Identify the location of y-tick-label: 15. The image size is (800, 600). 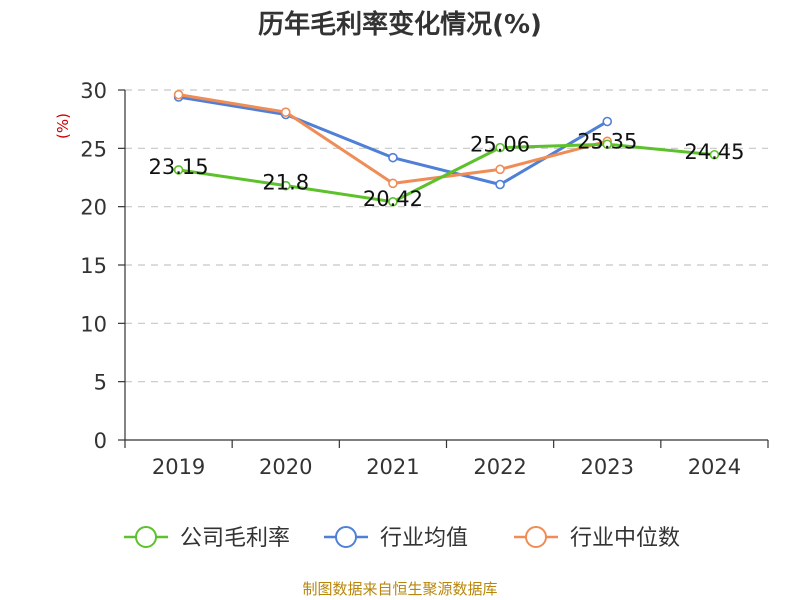
(93, 266).